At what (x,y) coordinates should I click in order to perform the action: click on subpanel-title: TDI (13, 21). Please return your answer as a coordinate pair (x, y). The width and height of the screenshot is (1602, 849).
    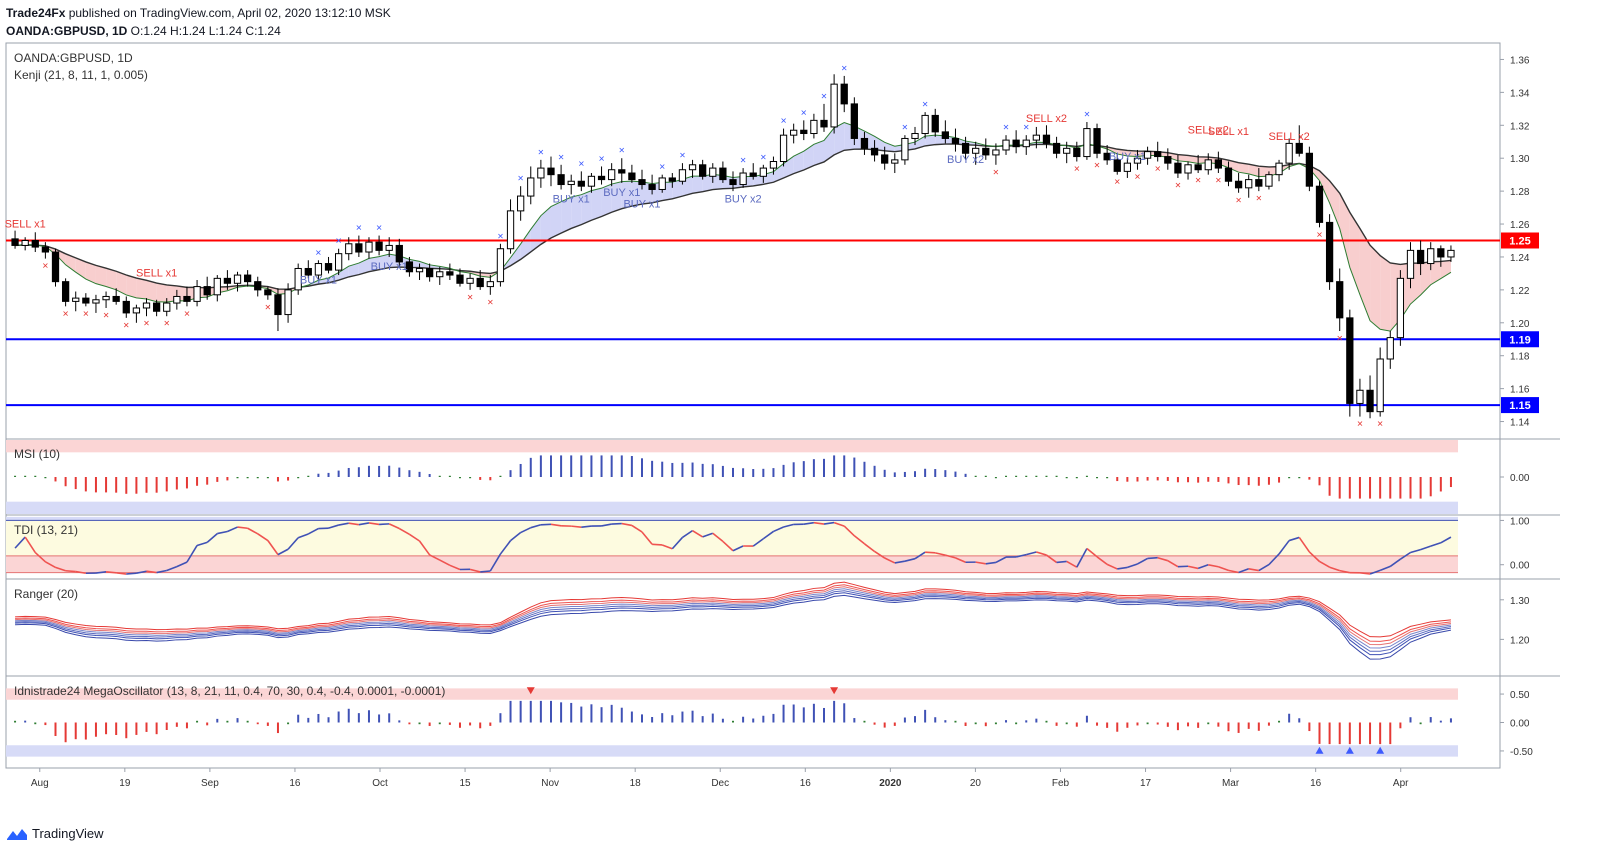
    Looking at the image, I should click on (46, 530).